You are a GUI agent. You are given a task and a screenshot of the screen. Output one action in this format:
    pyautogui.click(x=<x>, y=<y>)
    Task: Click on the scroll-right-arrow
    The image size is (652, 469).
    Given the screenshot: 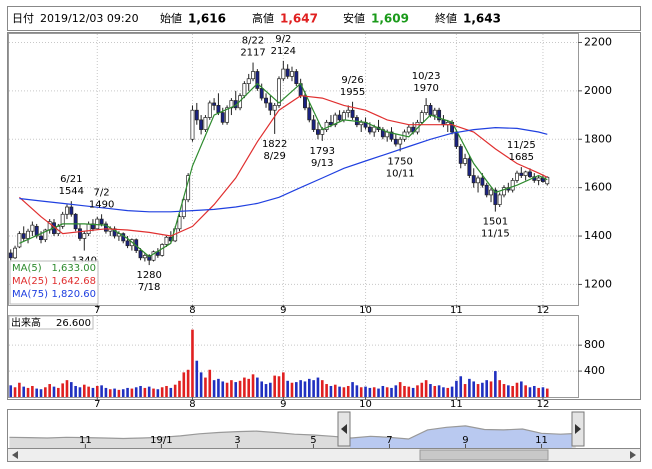 What is the action you would take?
    pyautogui.click(x=633, y=455)
    